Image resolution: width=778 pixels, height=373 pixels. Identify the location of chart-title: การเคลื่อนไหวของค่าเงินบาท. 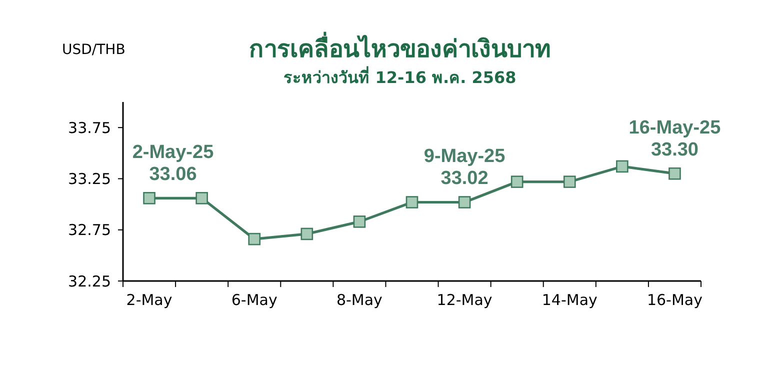
(400, 47).